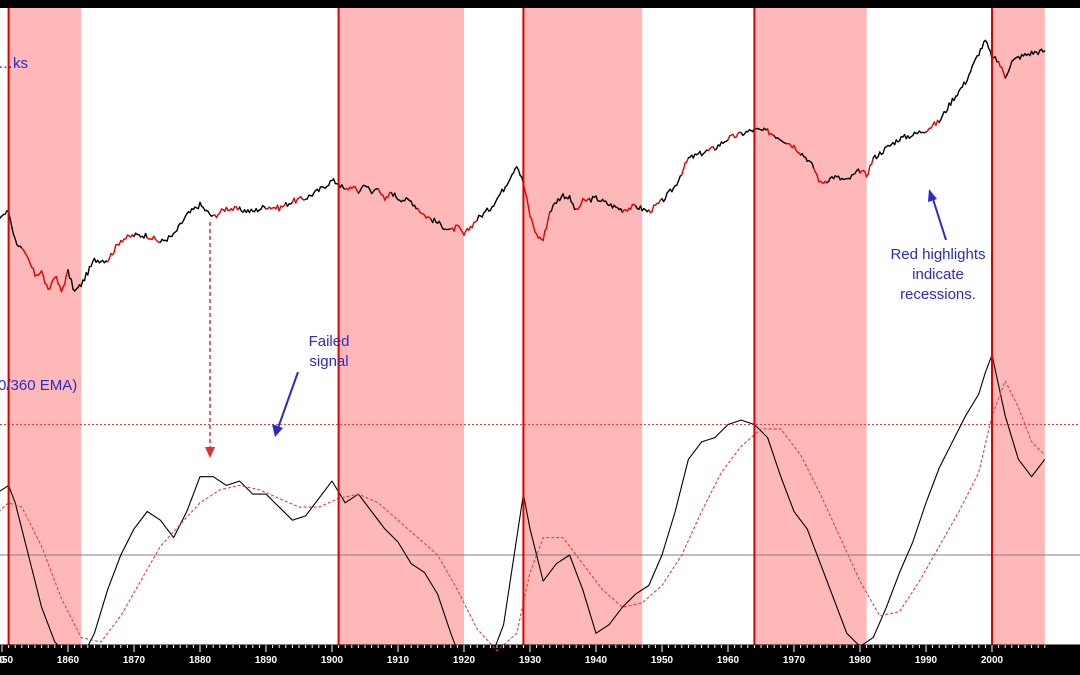  Describe the element at coordinates (200, 660) in the screenshot. I see `x-tick-label: 1880` at that location.